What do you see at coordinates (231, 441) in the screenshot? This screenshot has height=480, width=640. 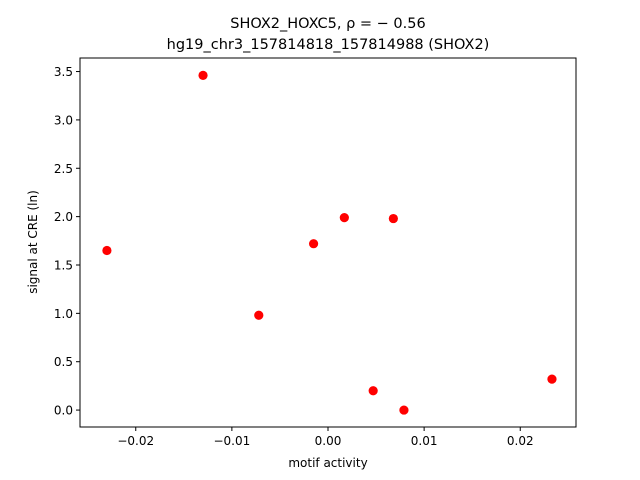 I see `x-tick-label: −0.01` at bounding box center [231, 441].